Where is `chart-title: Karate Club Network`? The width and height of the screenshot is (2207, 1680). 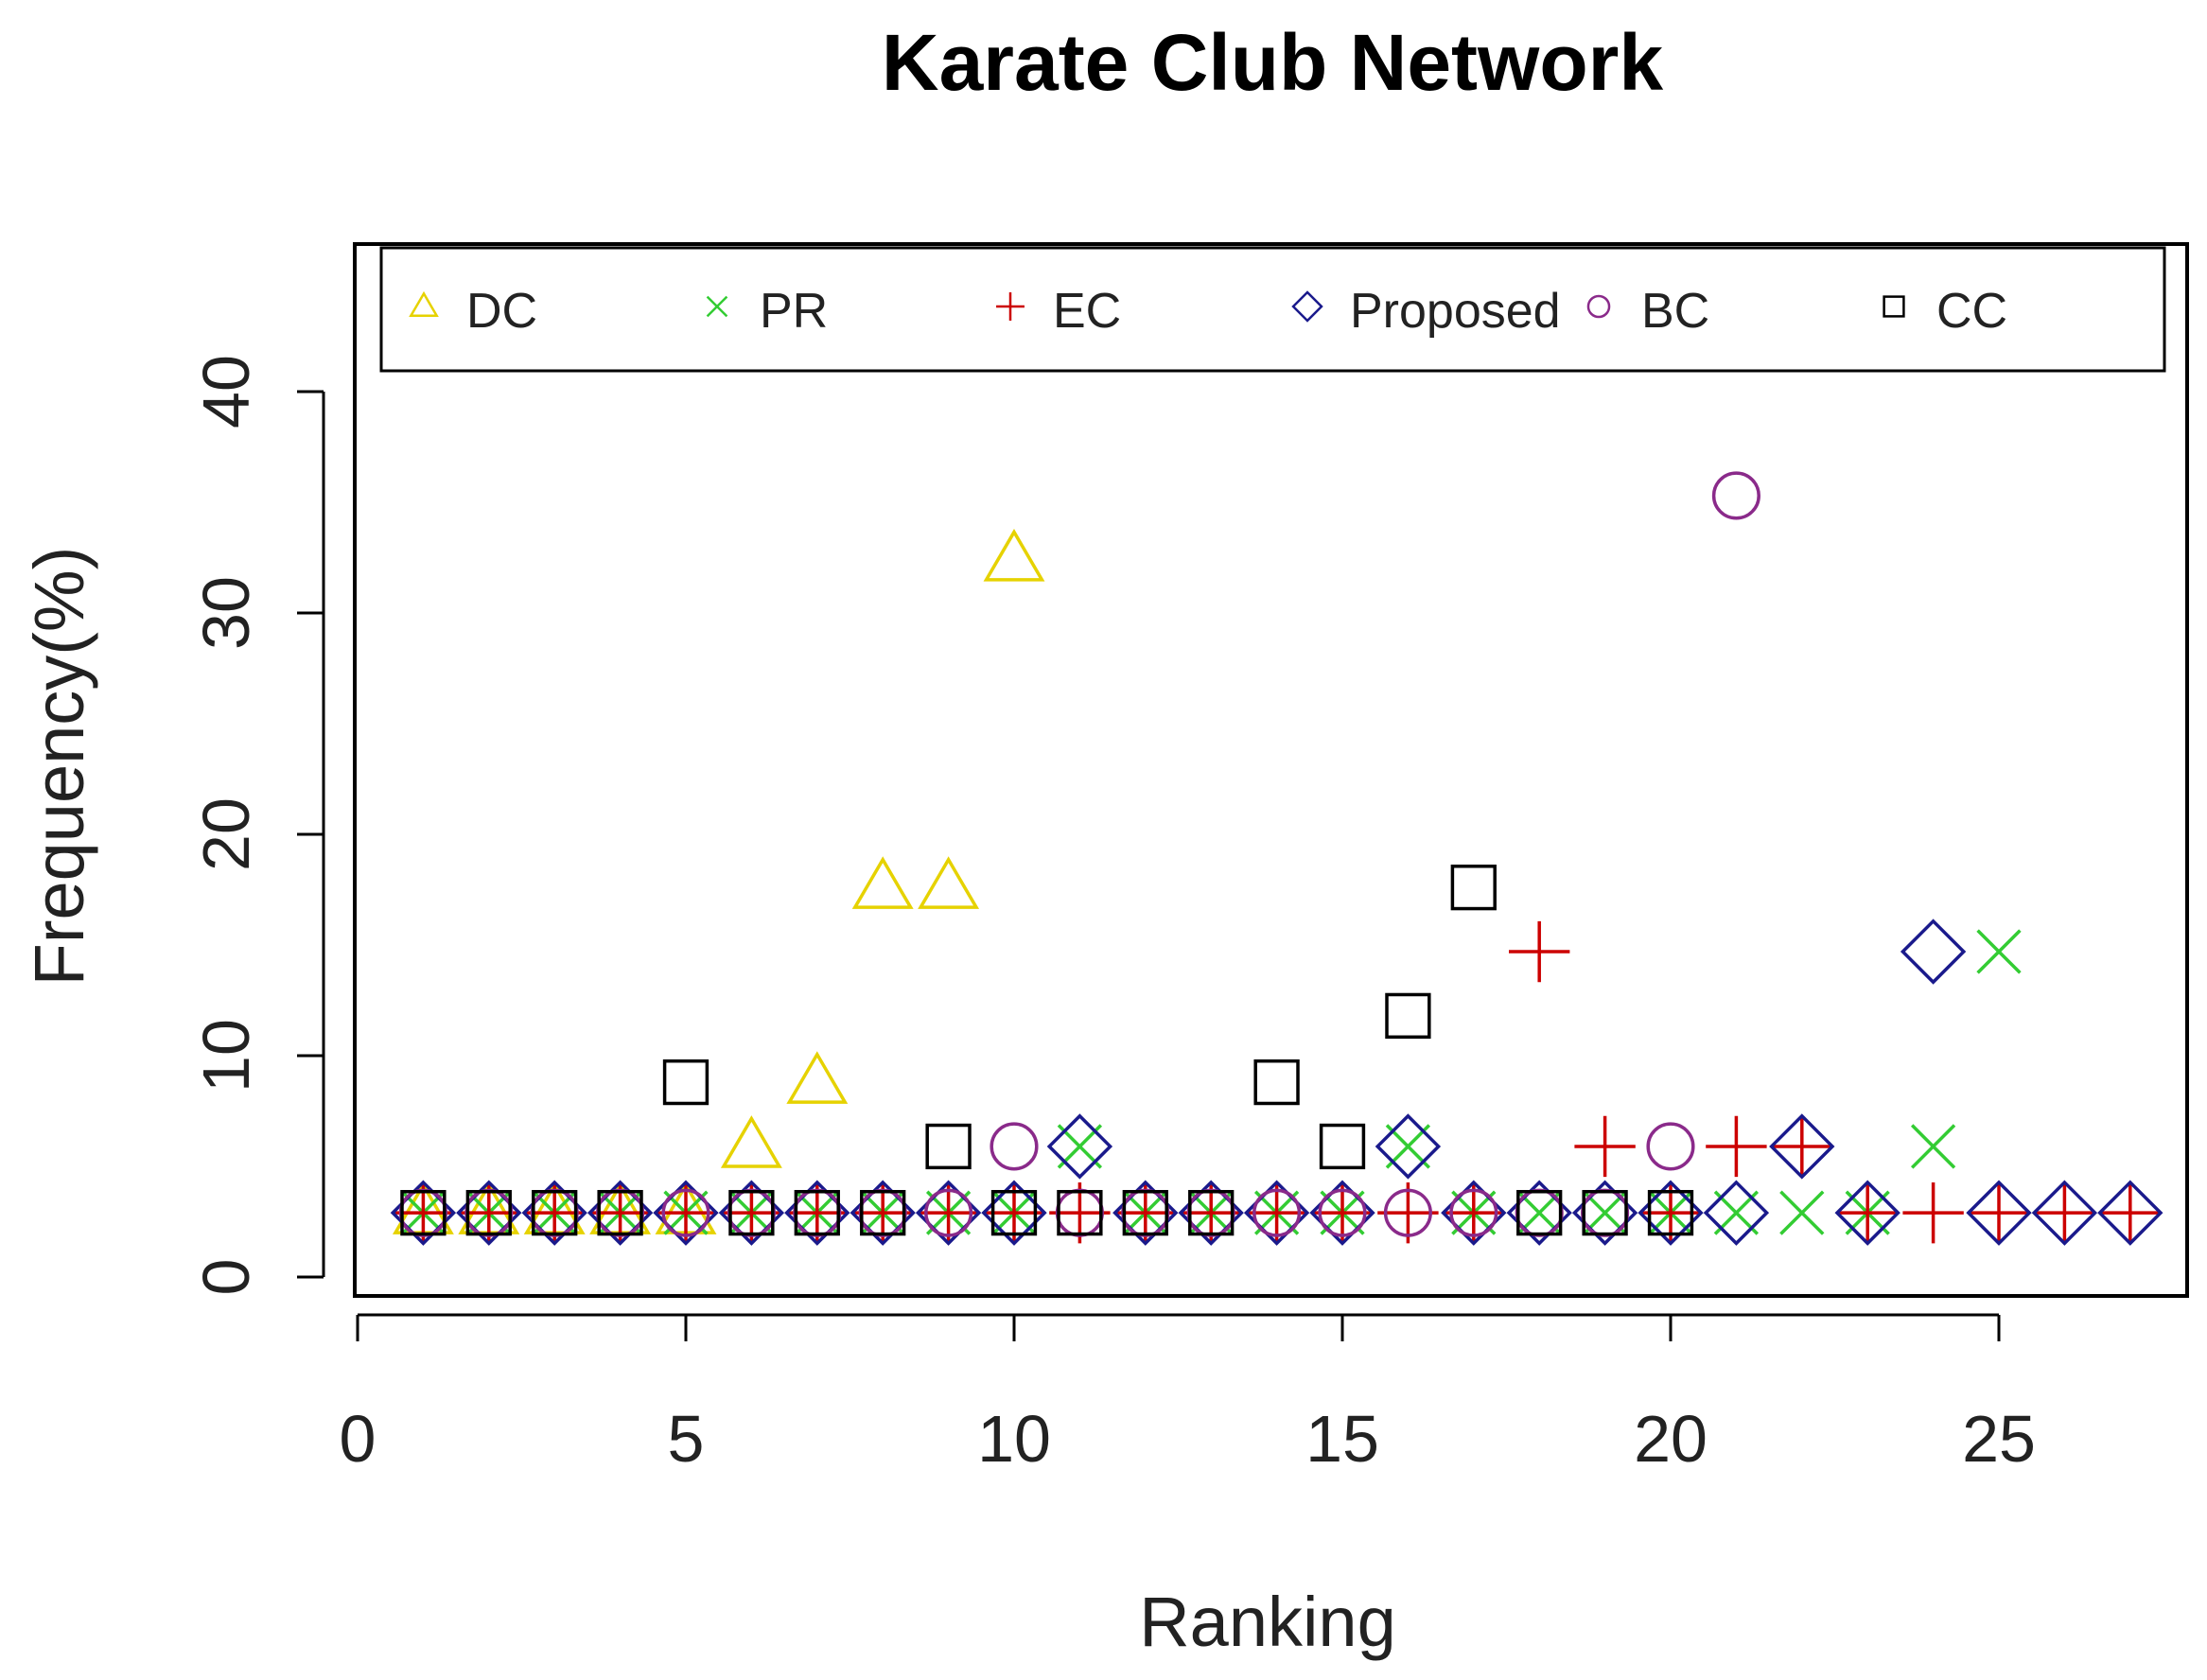
chart-title: Karate Club Network is located at coordinates (1272, 62).